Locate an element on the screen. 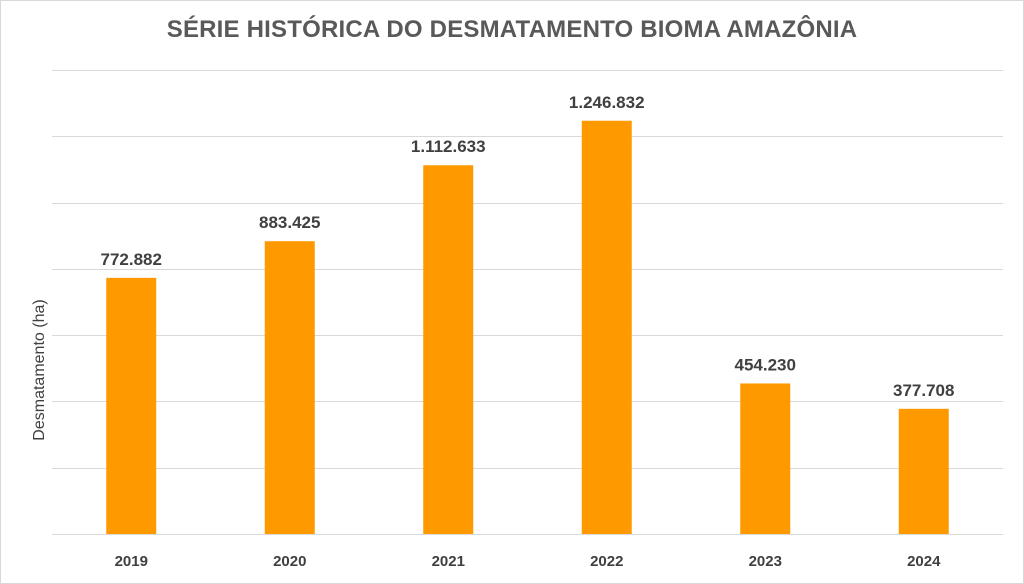 The image size is (1024, 584). x-tick-label-2020: 2020 is located at coordinates (289, 561).